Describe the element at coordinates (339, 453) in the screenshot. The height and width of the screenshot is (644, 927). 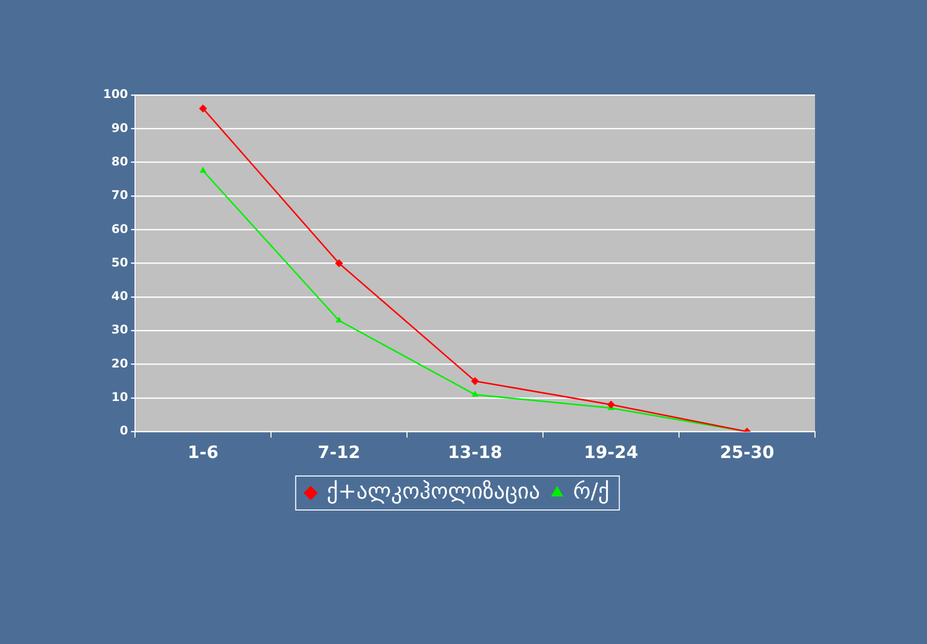
I see `x-tick-label: 7-12` at that location.